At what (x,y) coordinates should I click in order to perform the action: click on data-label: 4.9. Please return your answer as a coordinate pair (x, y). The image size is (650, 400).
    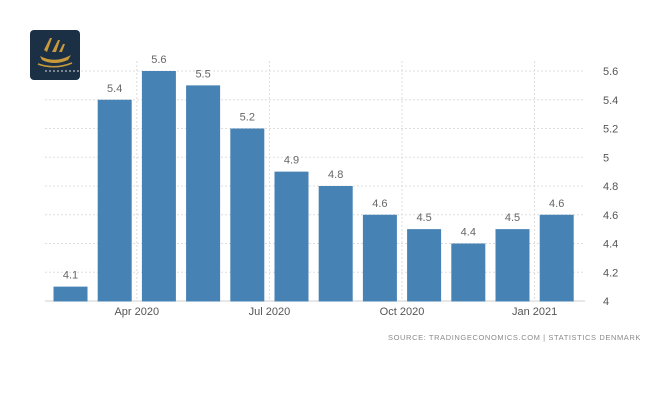
    Looking at the image, I should click on (291, 161).